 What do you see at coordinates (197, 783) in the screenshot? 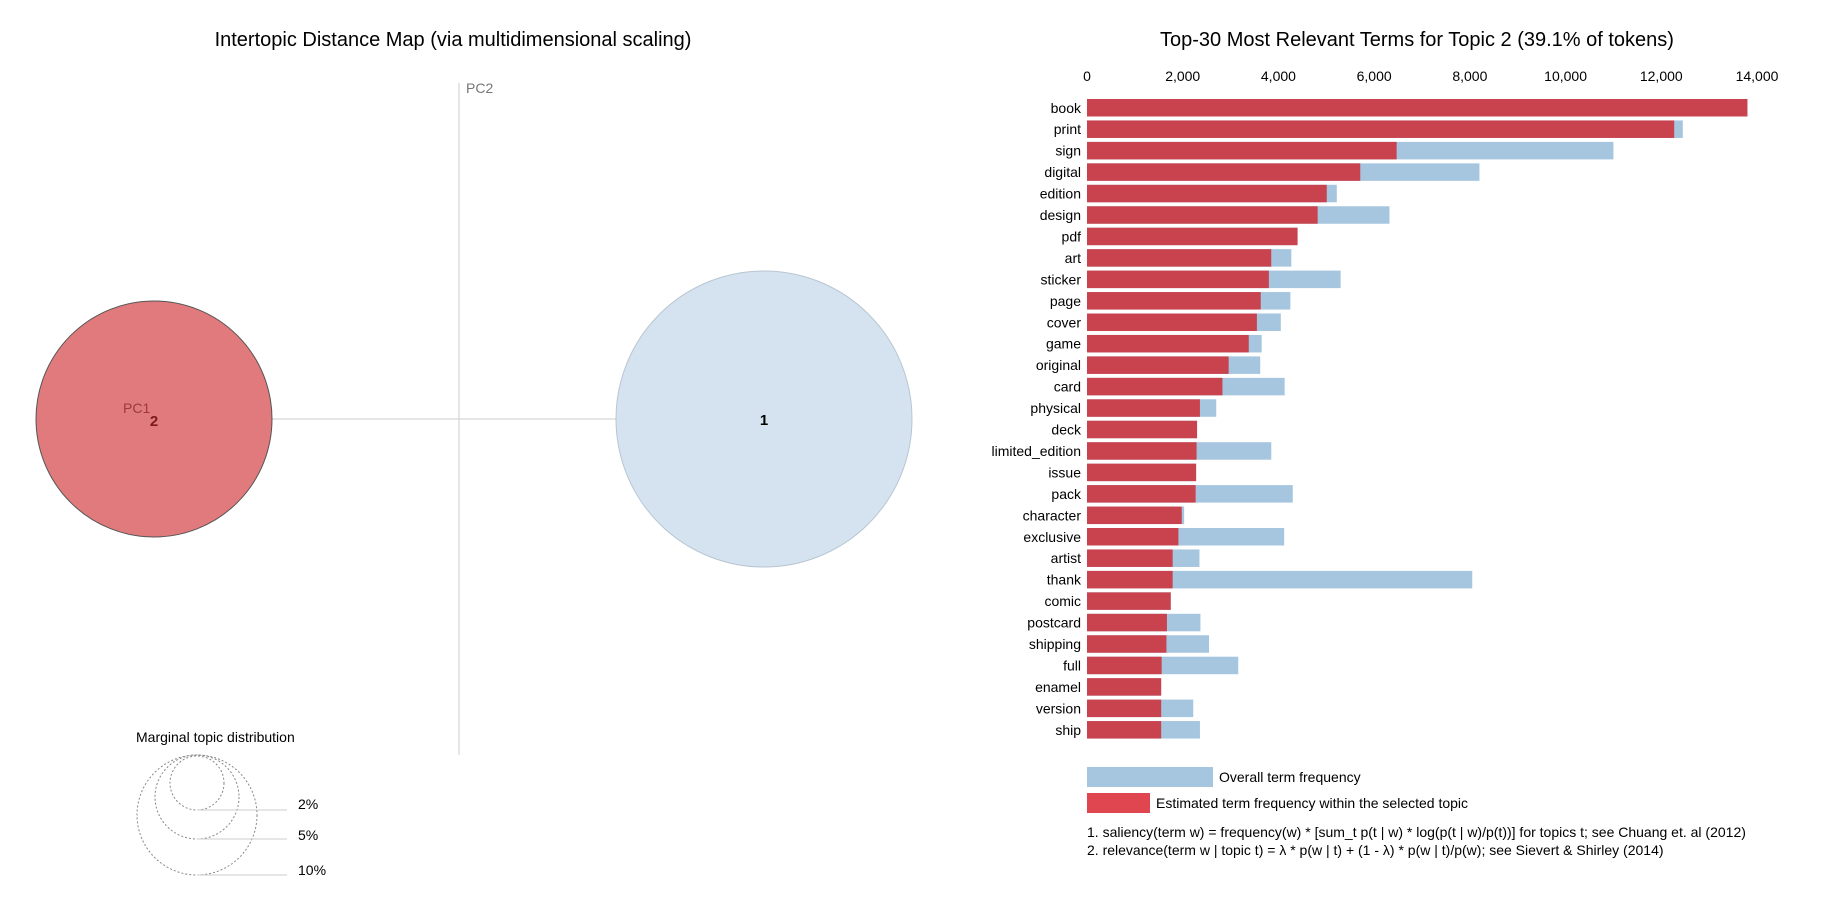
I see `marginal-circle-2pct` at bounding box center [197, 783].